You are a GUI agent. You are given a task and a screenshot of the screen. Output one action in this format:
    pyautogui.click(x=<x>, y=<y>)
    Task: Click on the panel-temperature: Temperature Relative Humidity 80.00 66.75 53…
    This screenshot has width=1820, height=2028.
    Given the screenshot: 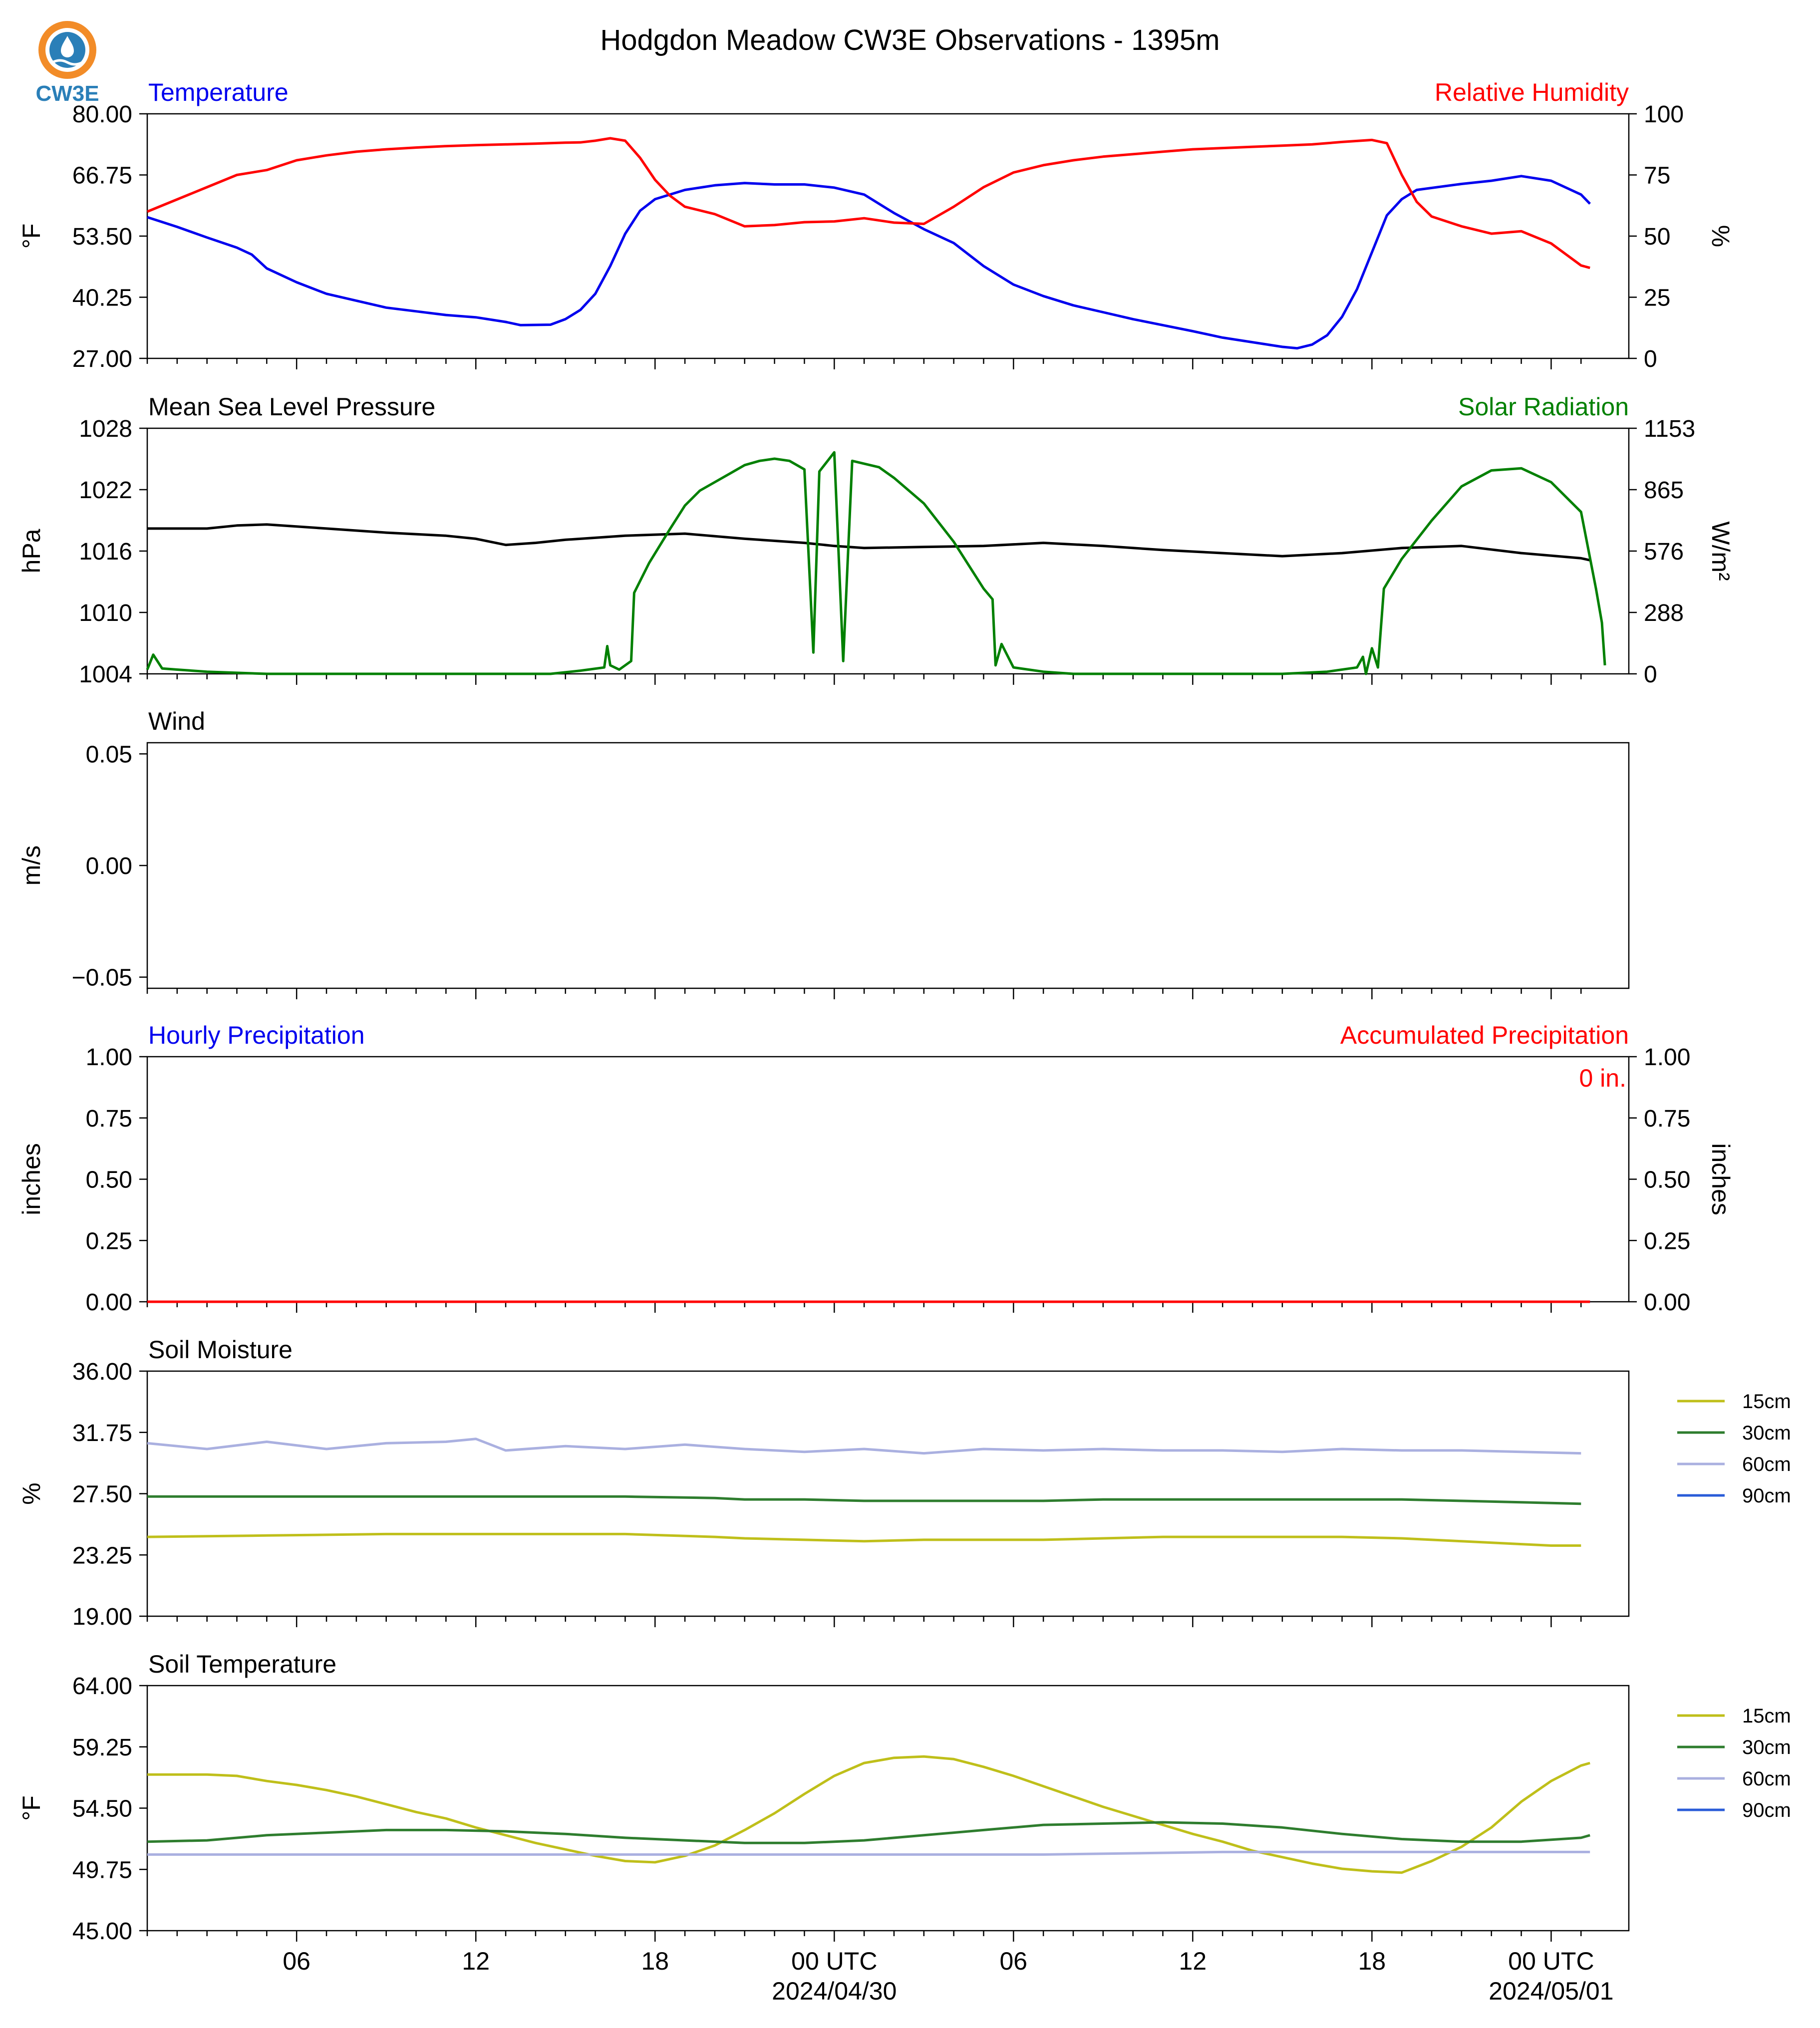 What is the action you would take?
    pyautogui.click(x=876, y=225)
    